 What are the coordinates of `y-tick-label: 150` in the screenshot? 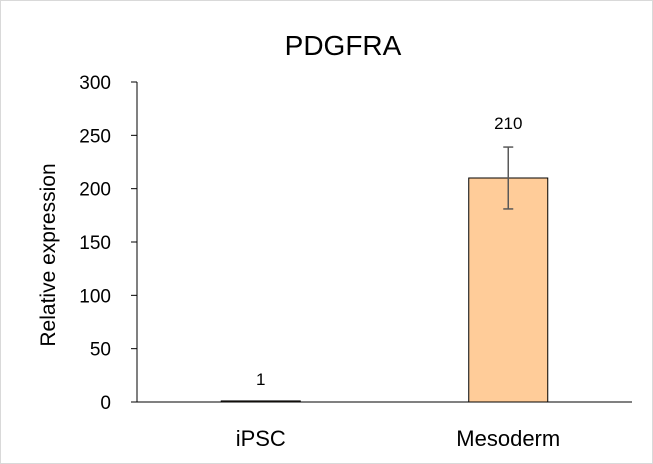 It's located at (95, 243).